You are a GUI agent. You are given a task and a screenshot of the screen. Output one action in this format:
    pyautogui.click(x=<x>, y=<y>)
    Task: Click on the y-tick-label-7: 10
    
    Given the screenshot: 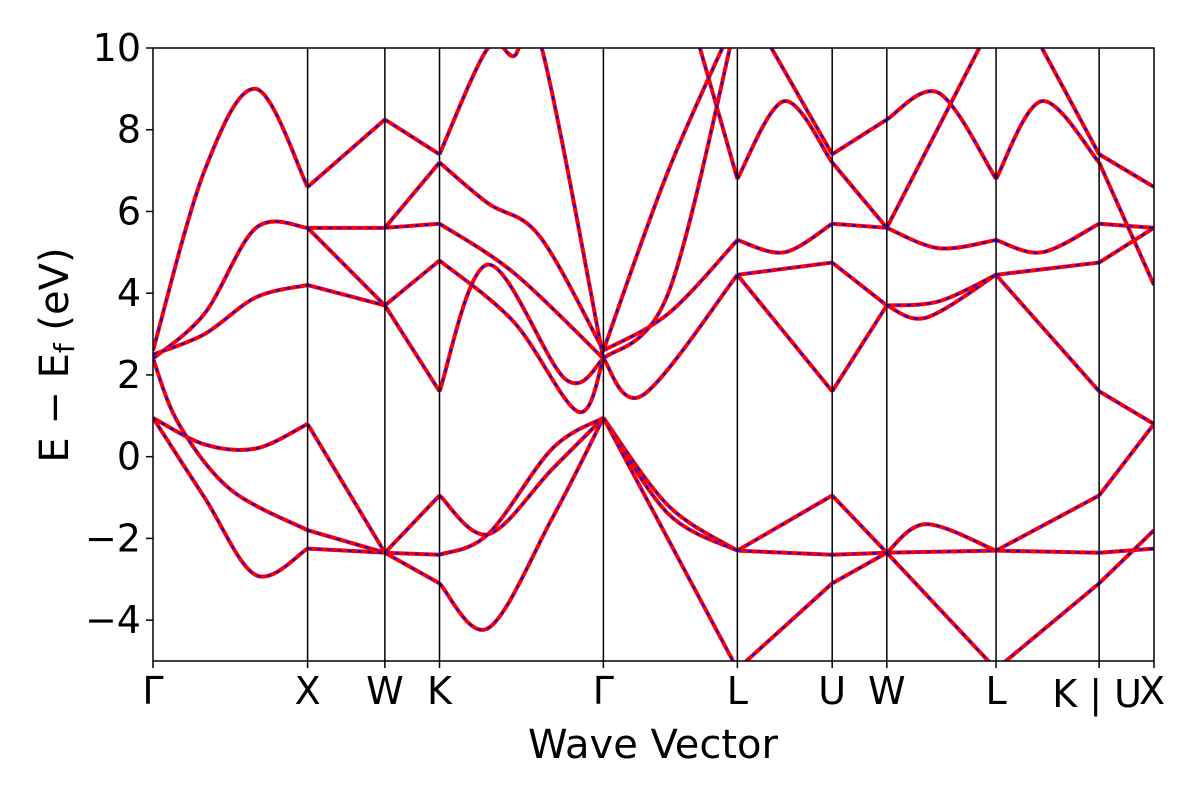 What is the action you would take?
    pyautogui.click(x=117, y=48)
    